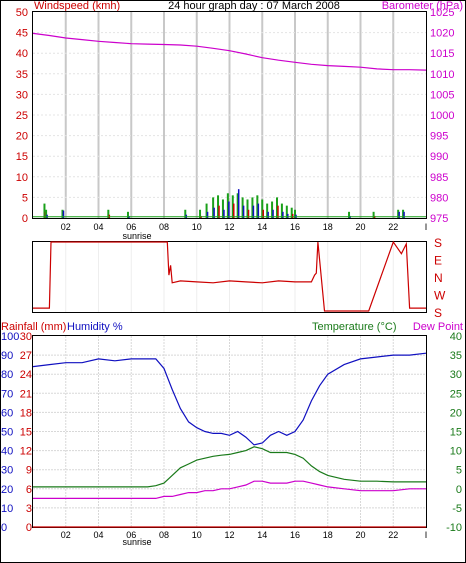  Describe the element at coordinates (442, 54) in the screenshot. I see `baro-tick-label: 1015` at that location.